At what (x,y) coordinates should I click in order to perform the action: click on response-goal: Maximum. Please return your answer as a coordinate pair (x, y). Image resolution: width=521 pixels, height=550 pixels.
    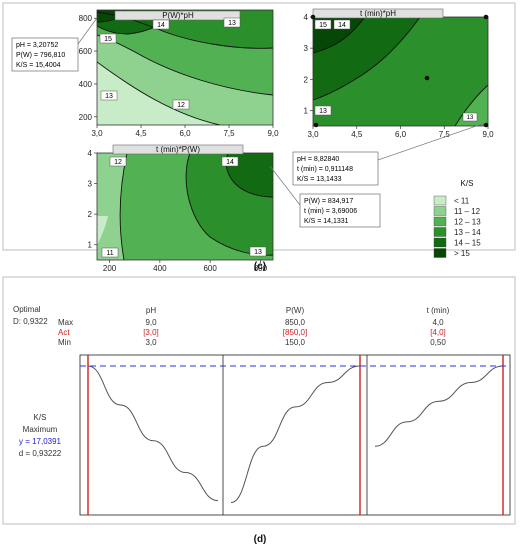
    Looking at the image, I should click on (40, 429).